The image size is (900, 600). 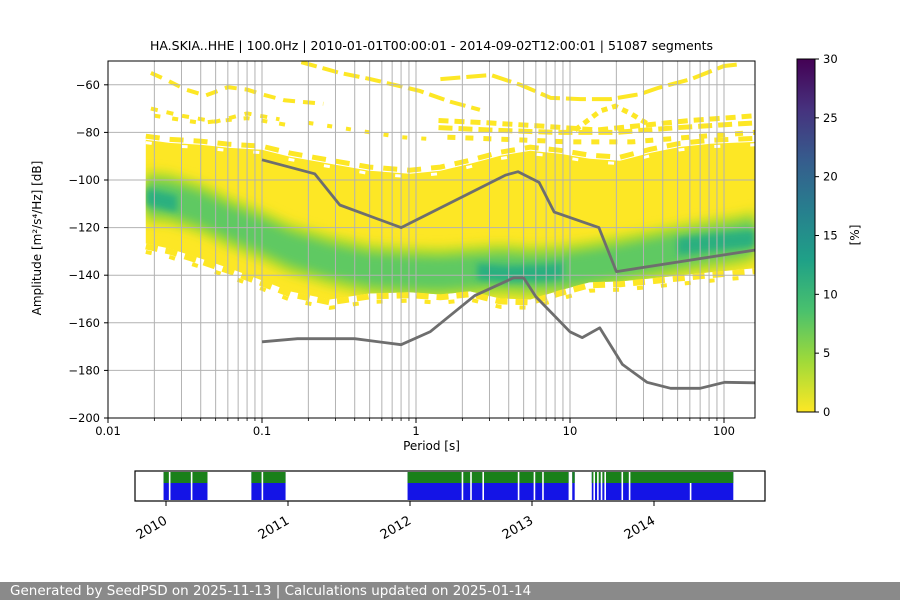 What do you see at coordinates (88, 132) in the screenshot?
I see `y-tick-label: −80` at bounding box center [88, 132].